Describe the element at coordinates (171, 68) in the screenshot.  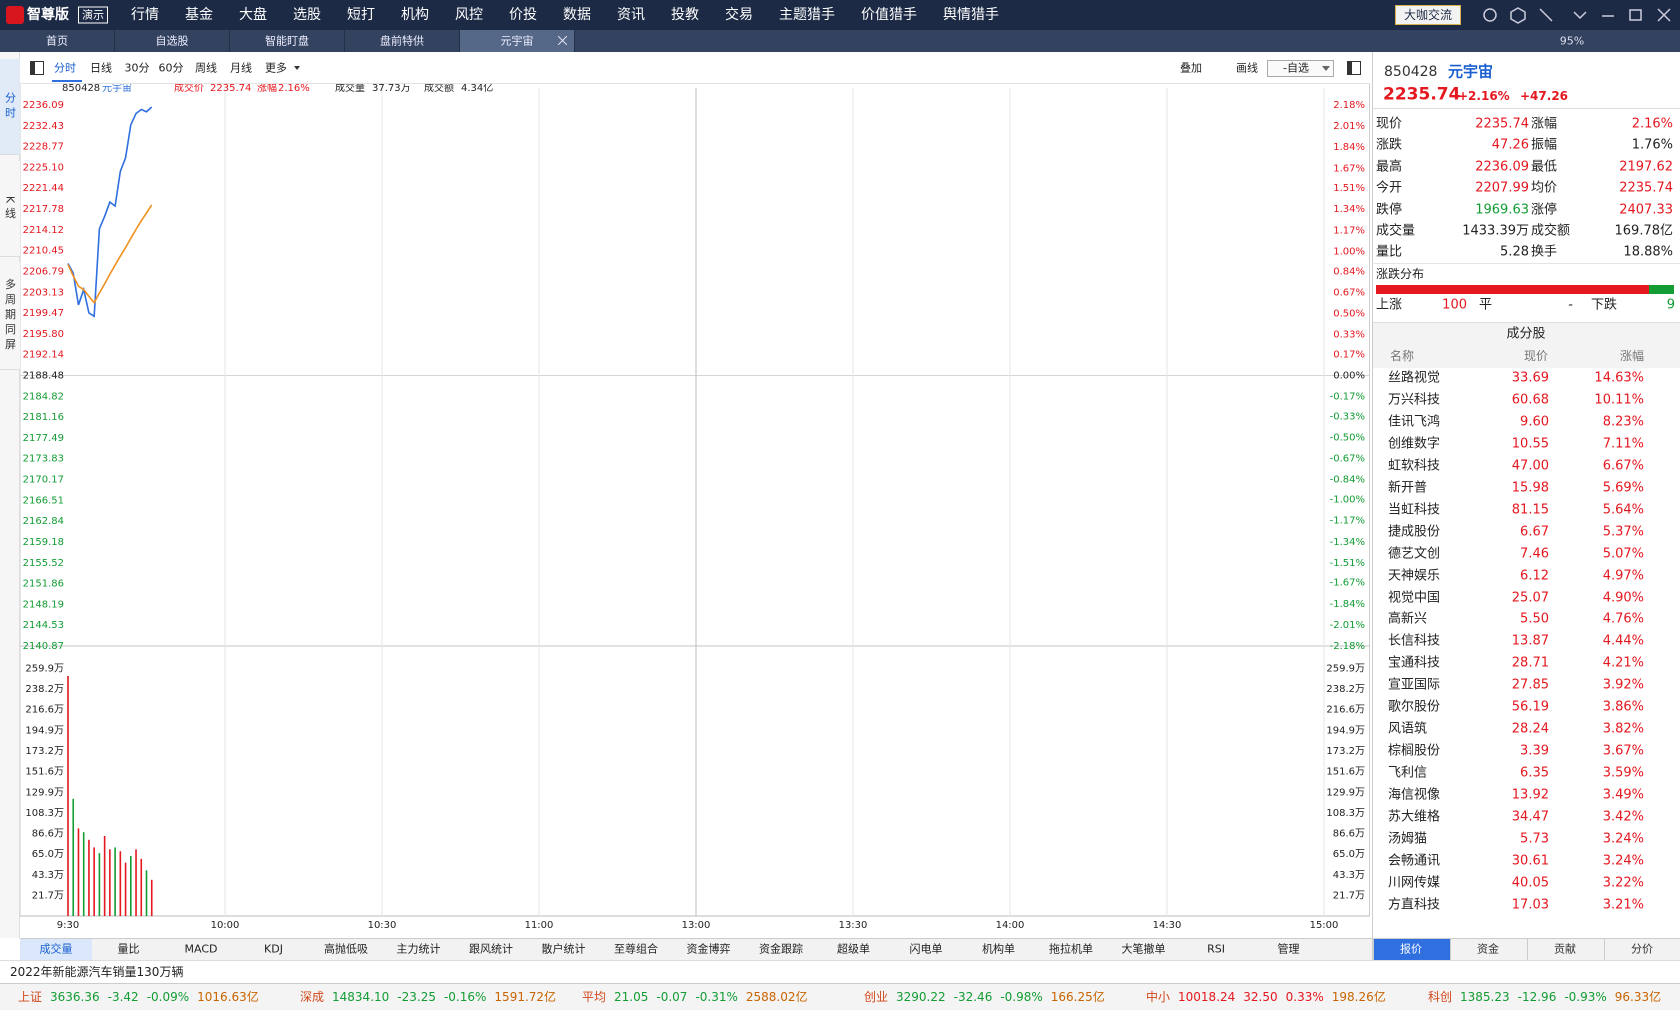
I see `period-button: 60分` at that location.